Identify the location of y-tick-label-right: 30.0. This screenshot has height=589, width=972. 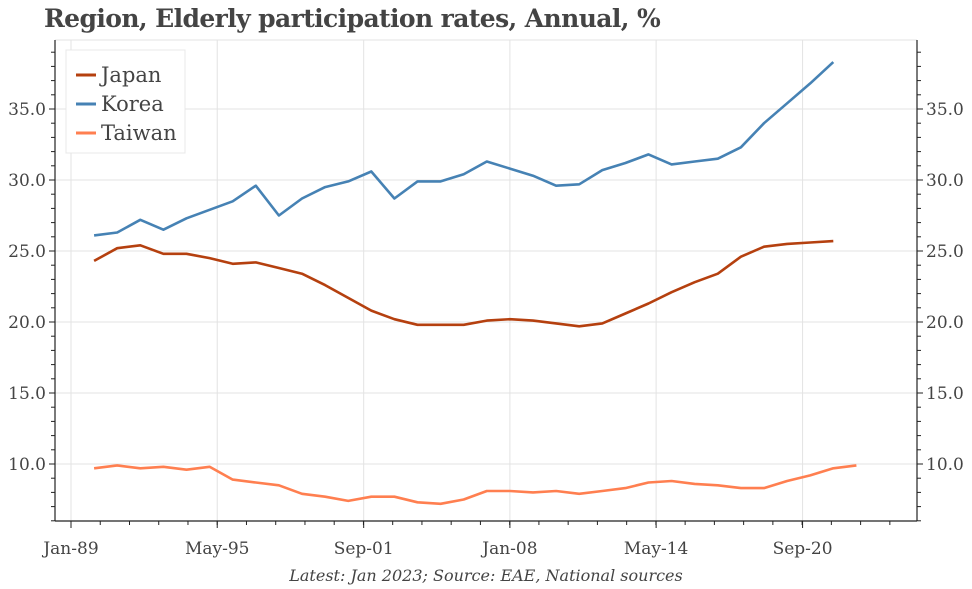
(945, 181).